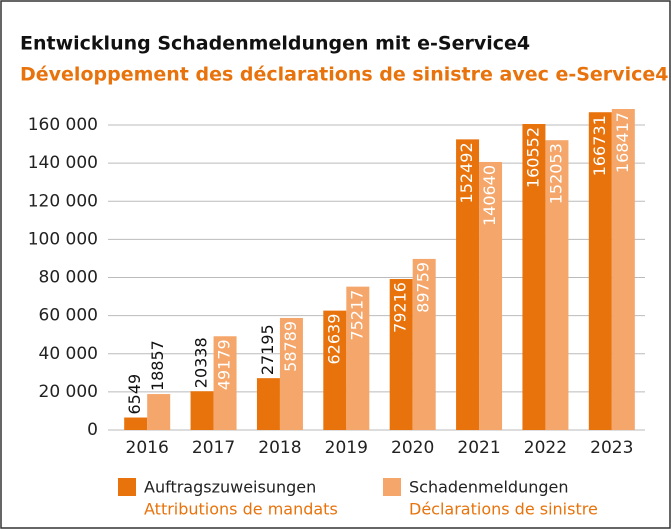 This screenshot has width=671, height=529. I want to click on legend-sublabel: Attributions de mandats, so click(241, 509).